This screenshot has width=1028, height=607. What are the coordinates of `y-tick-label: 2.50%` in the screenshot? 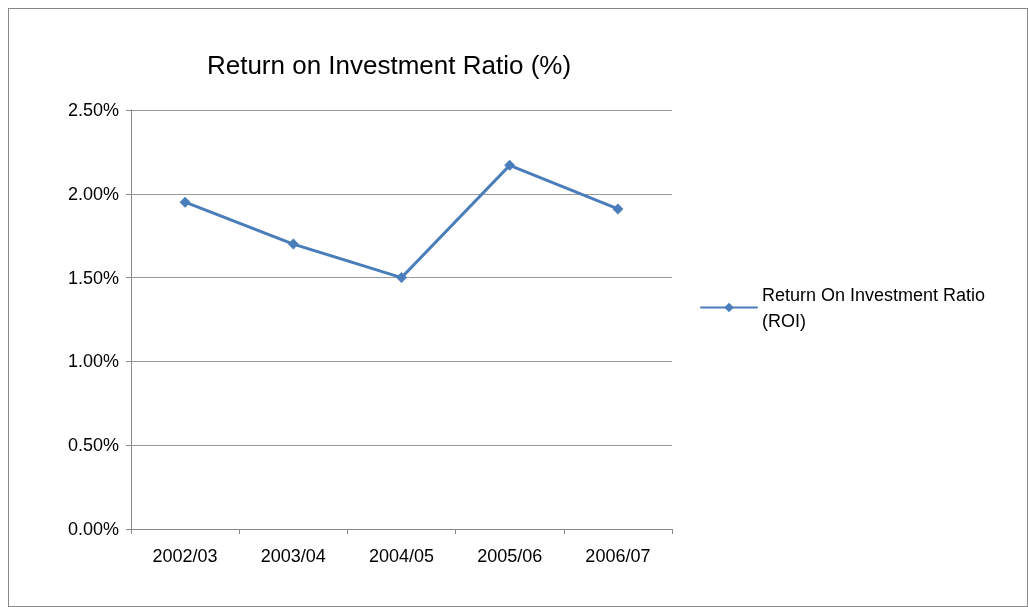 It's located at (93, 110).